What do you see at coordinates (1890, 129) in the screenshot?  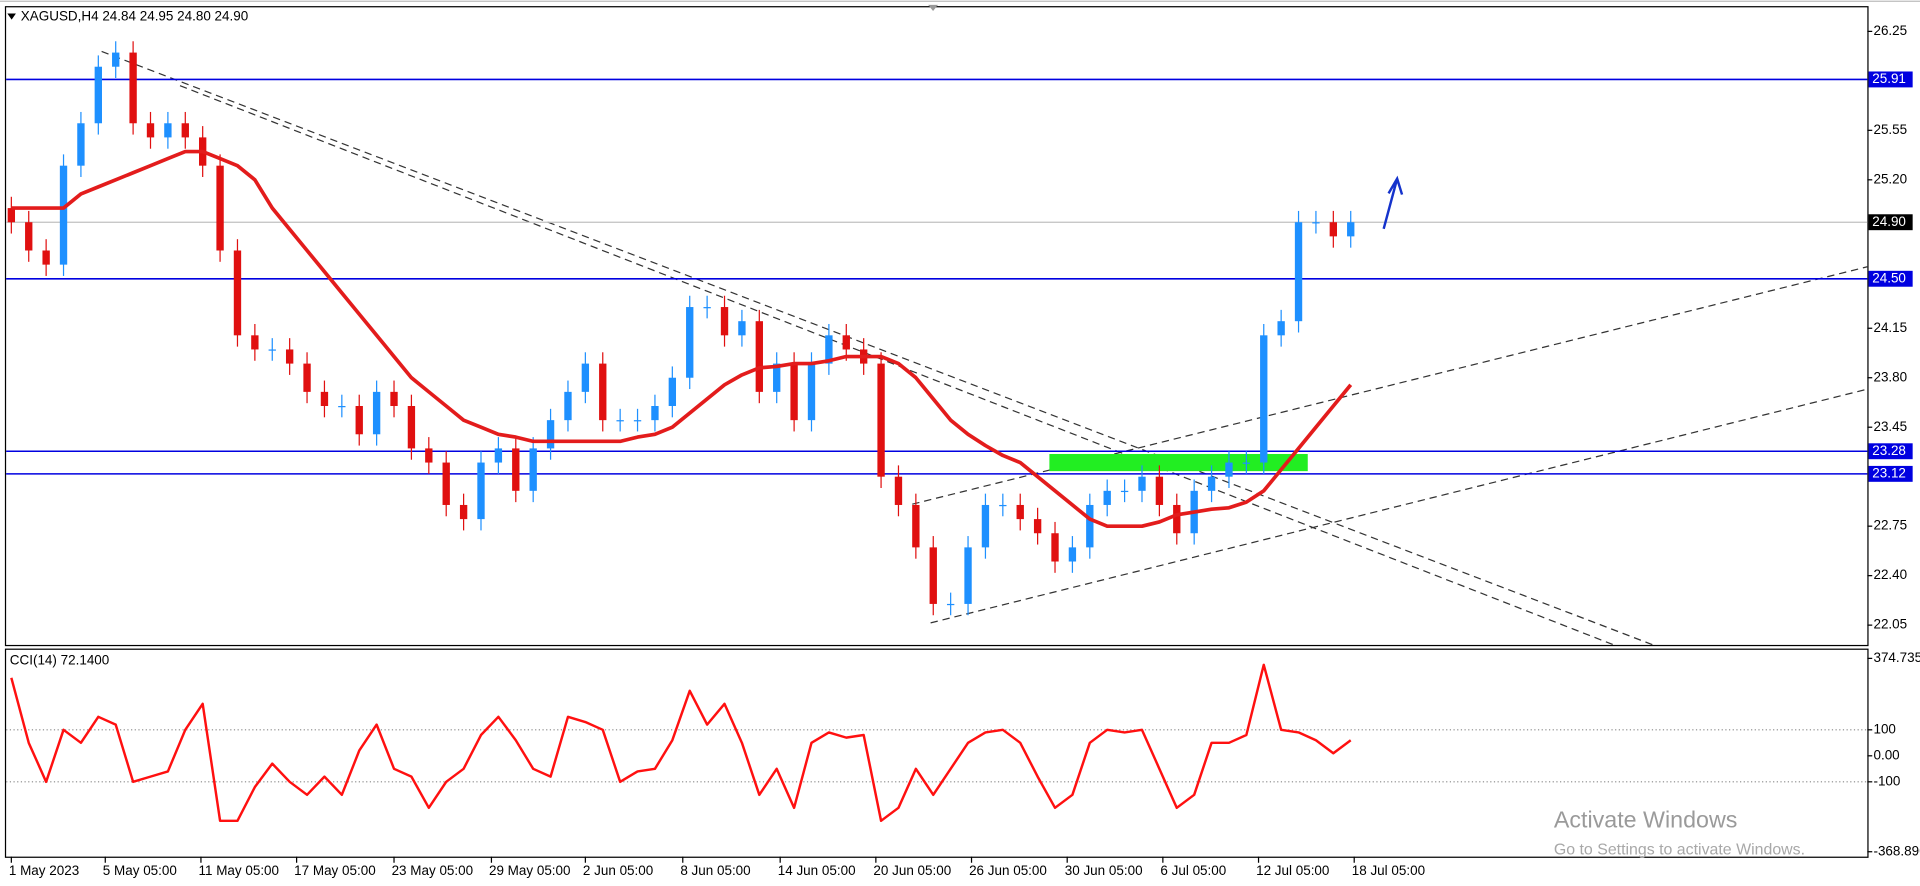 I see `y-tick-label: 25.55` at bounding box center [1890, 129].